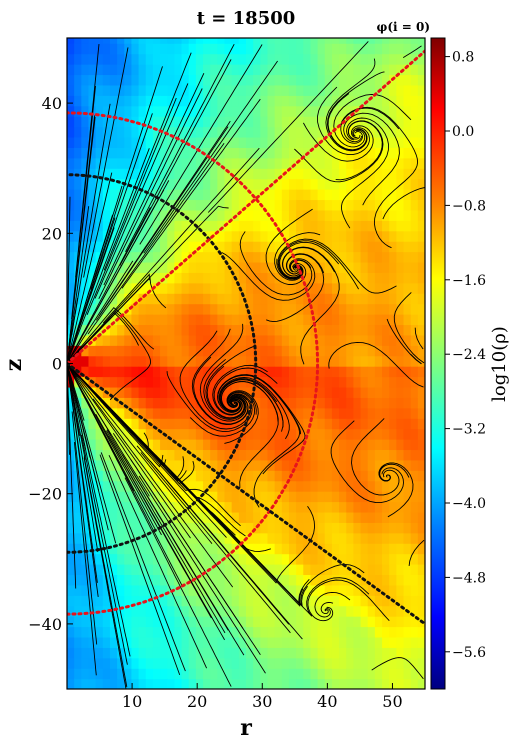  Describe the element at coordinates (469, 206) in the screenshot. I see `colorbar-tick-label: −0.8` at that location.